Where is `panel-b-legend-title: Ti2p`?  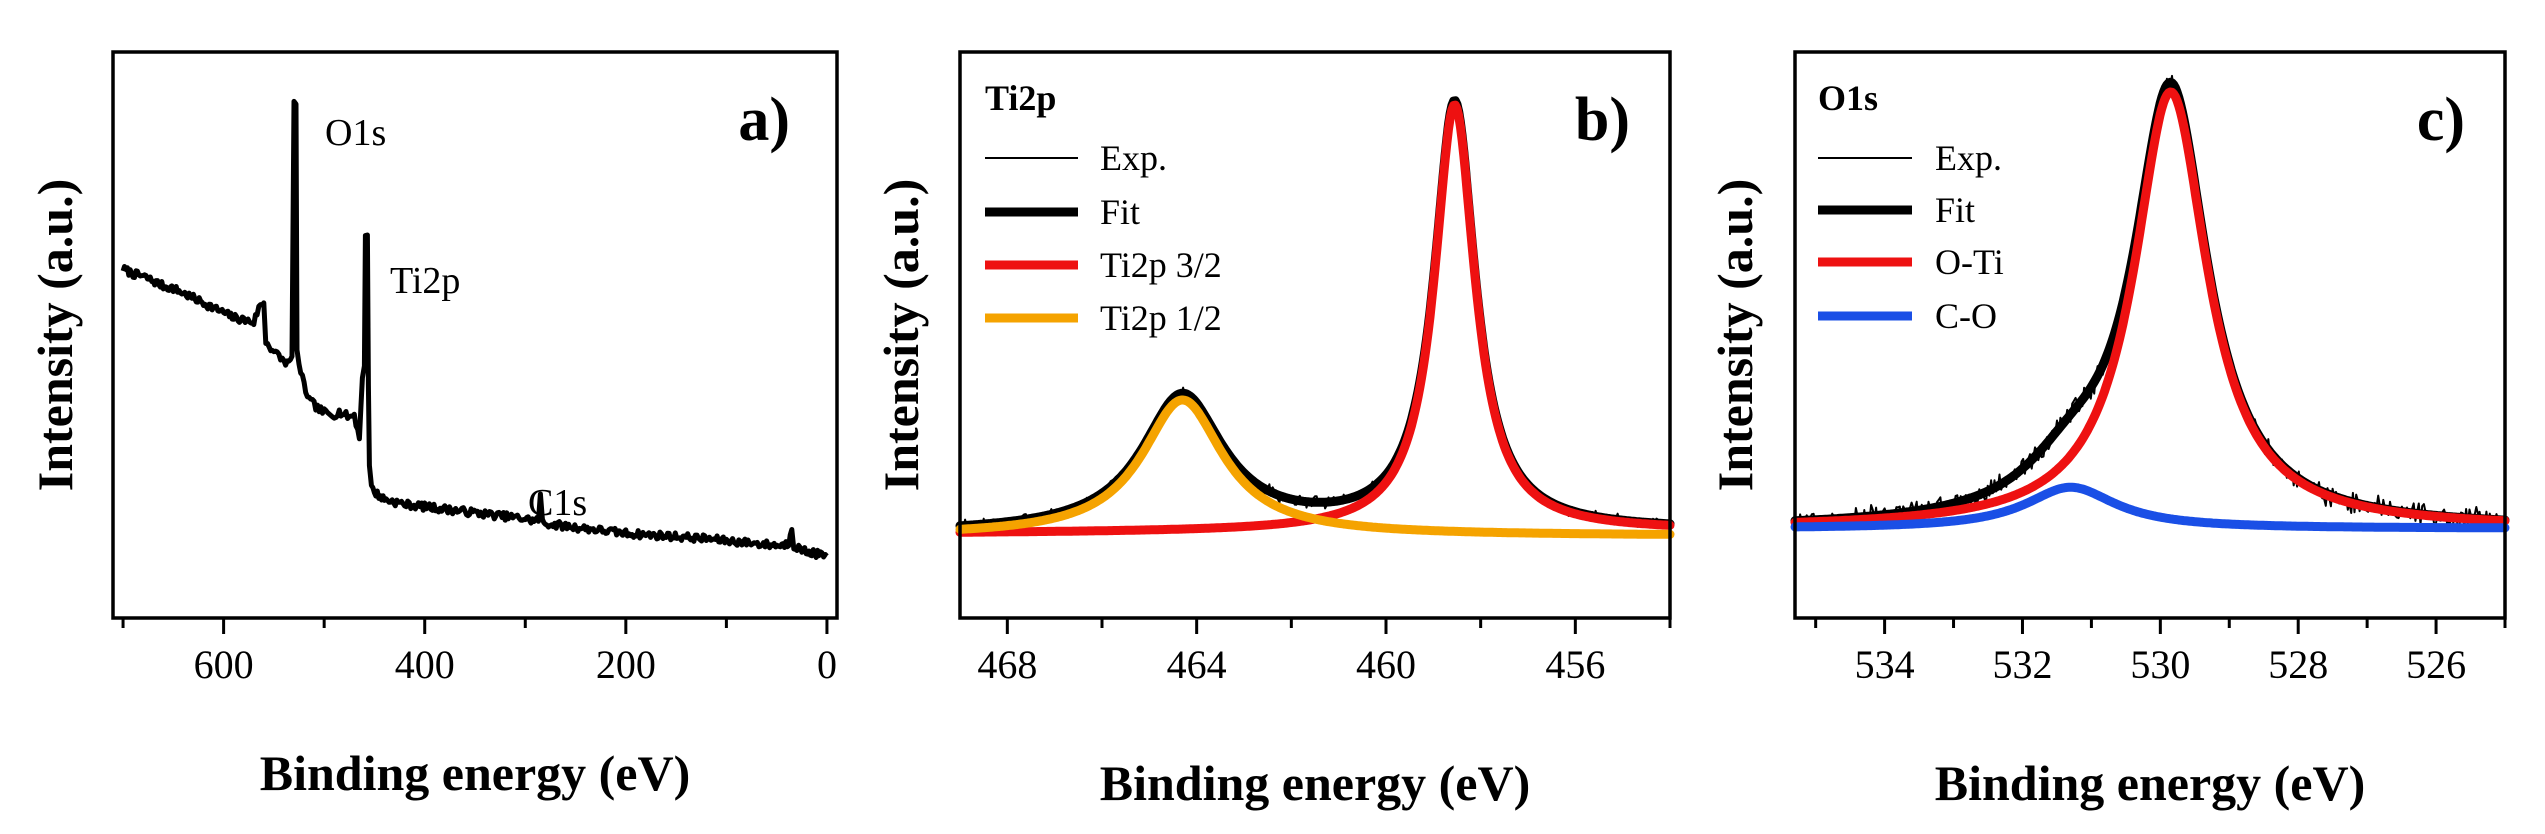 panel-b-legend-title: Ti2p is located at coordinates (1020, 98).